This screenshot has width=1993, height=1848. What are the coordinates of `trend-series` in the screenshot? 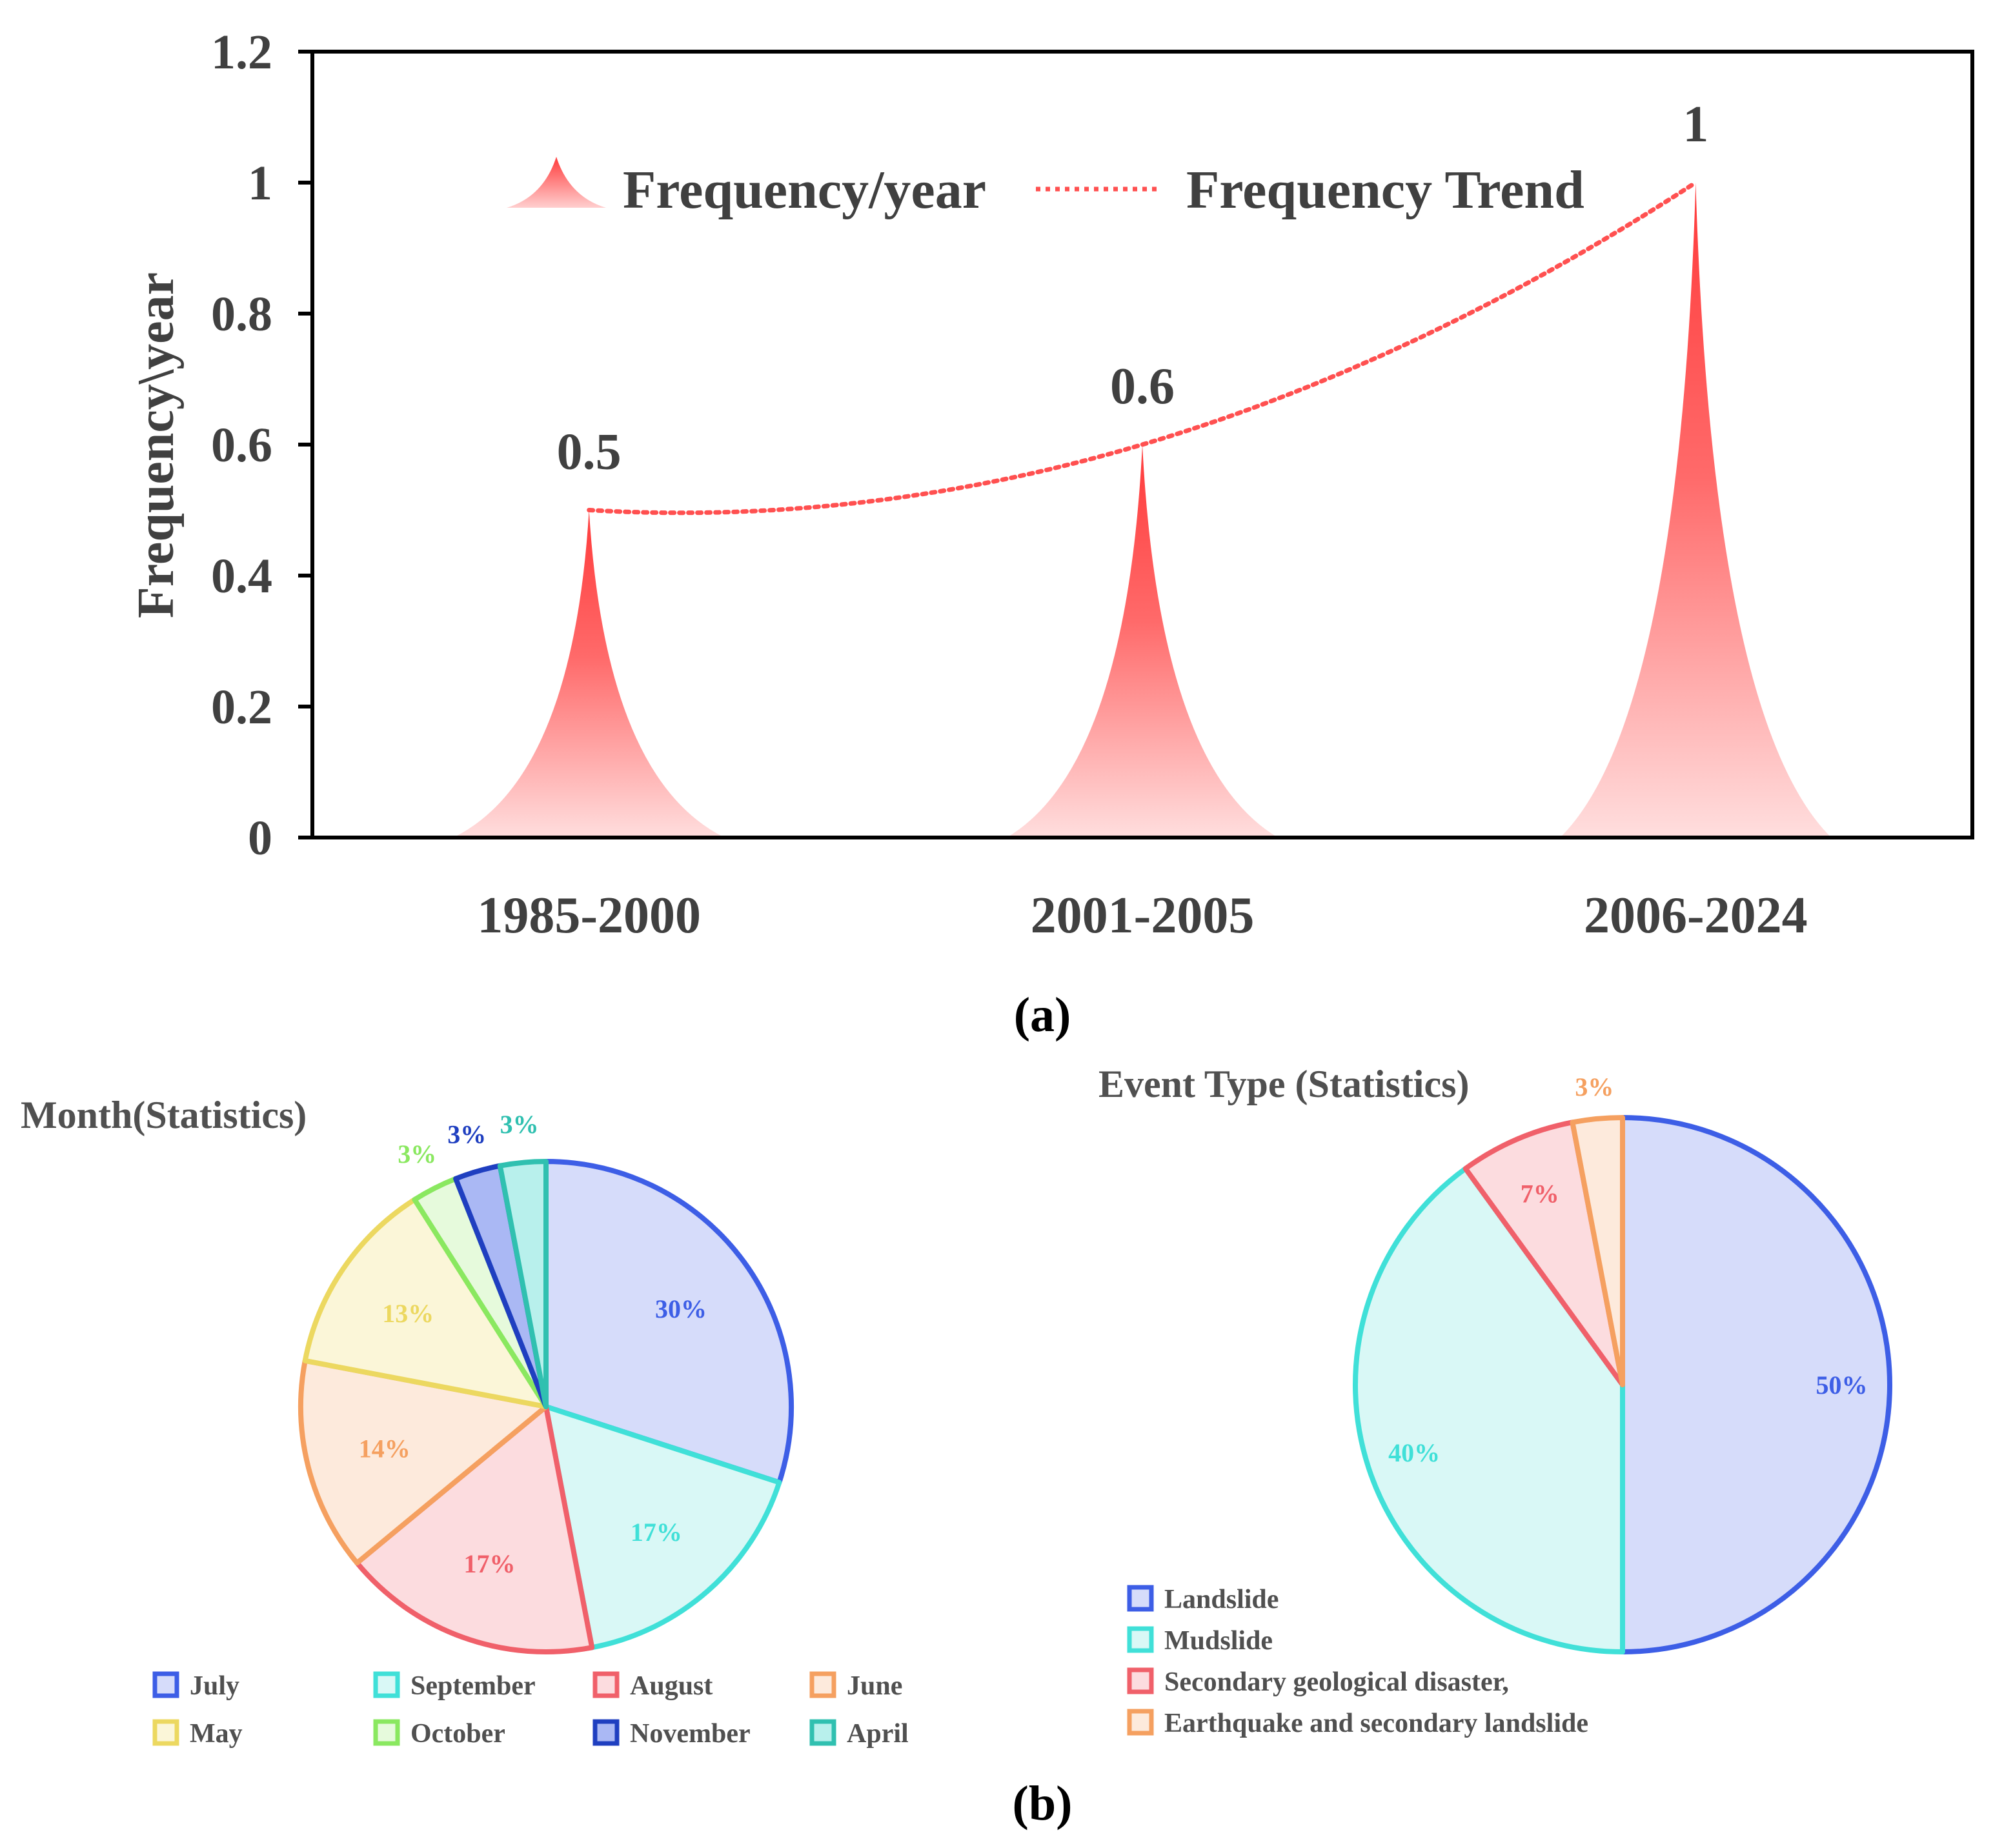 It's located at (1142, 348).